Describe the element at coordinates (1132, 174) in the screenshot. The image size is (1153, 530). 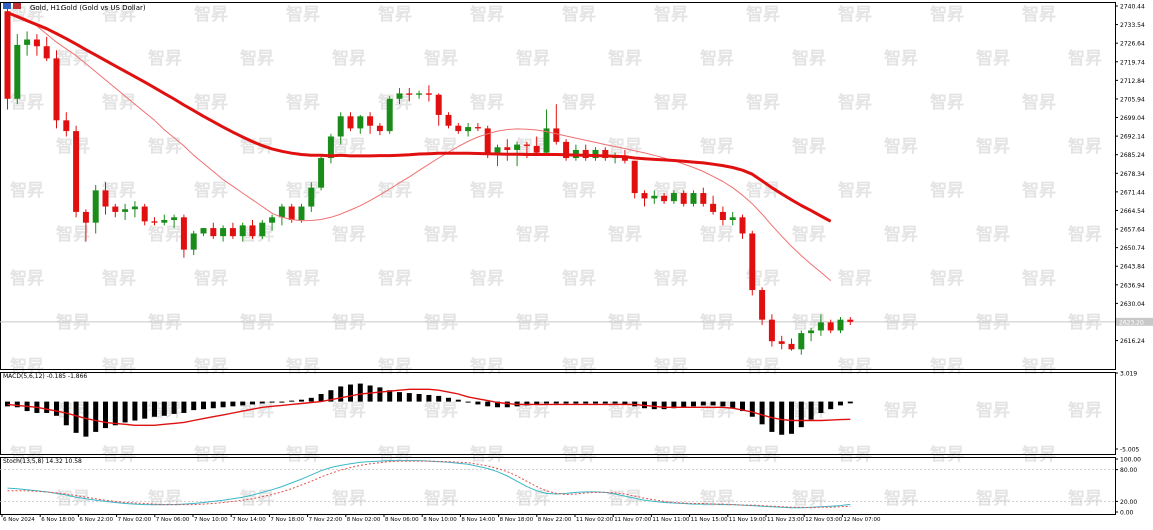
I see `price-tick-label: 2678.34` at that location.